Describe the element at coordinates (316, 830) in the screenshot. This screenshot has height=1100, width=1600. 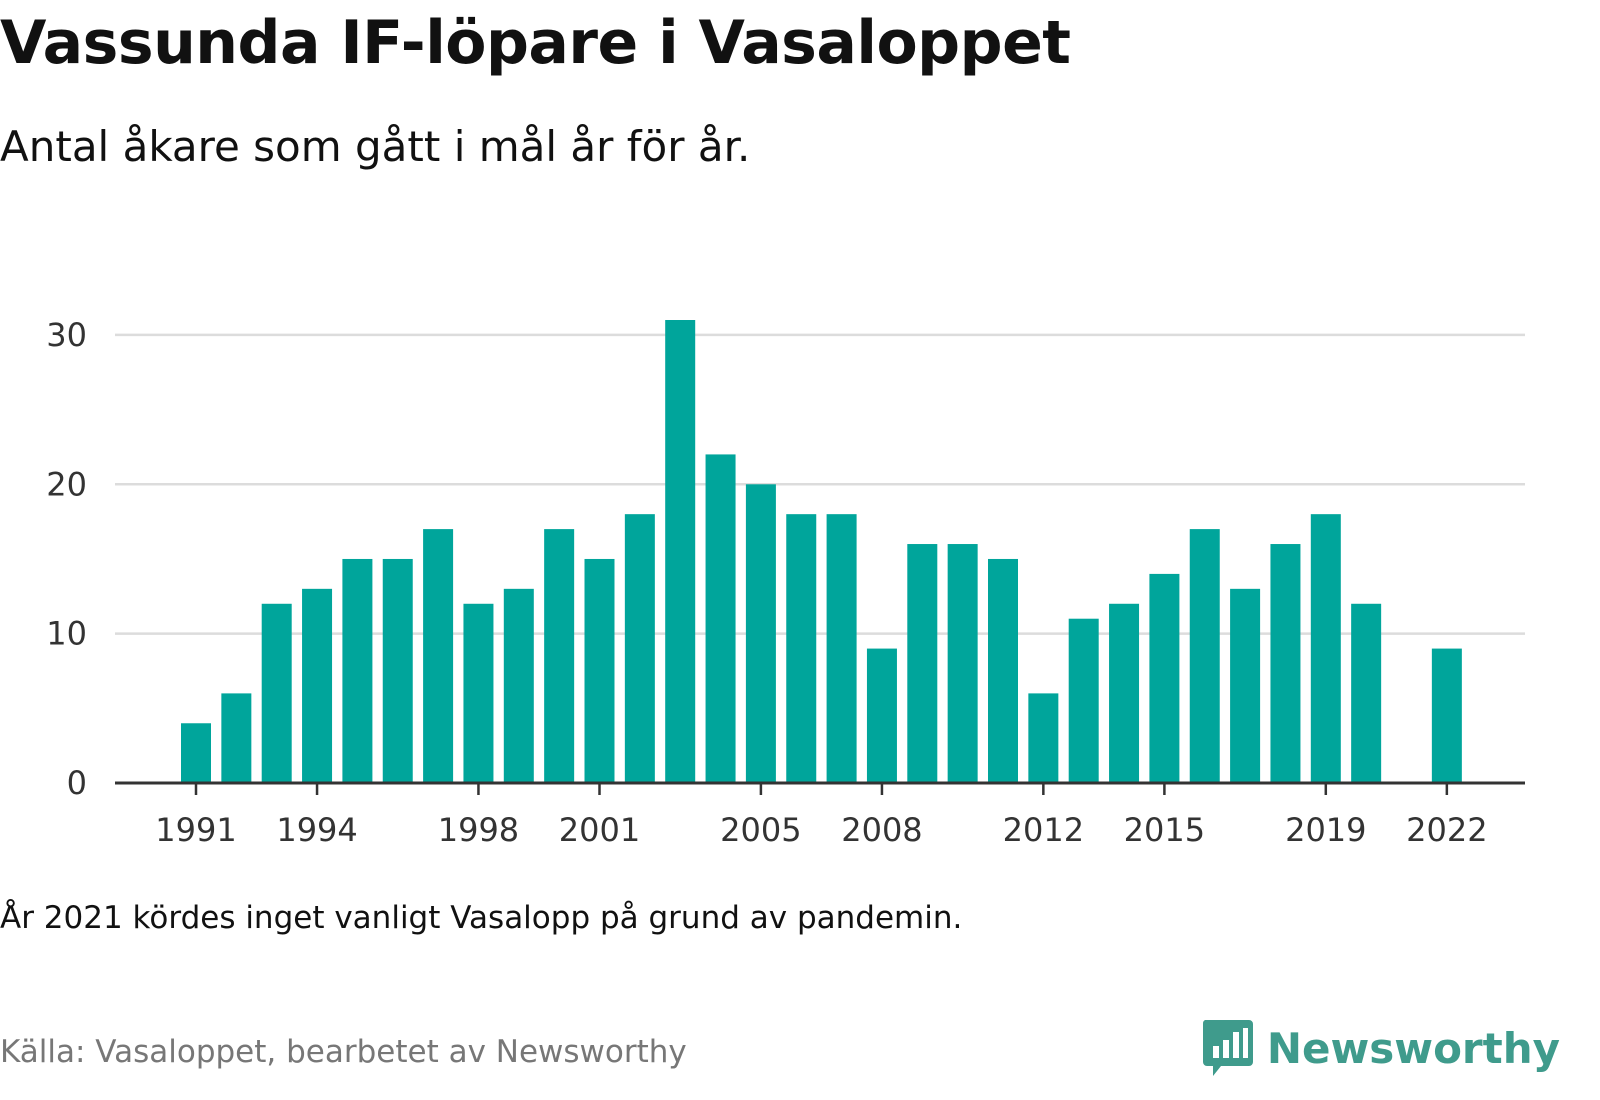
I see `x-tick-label: 1994` at that location.